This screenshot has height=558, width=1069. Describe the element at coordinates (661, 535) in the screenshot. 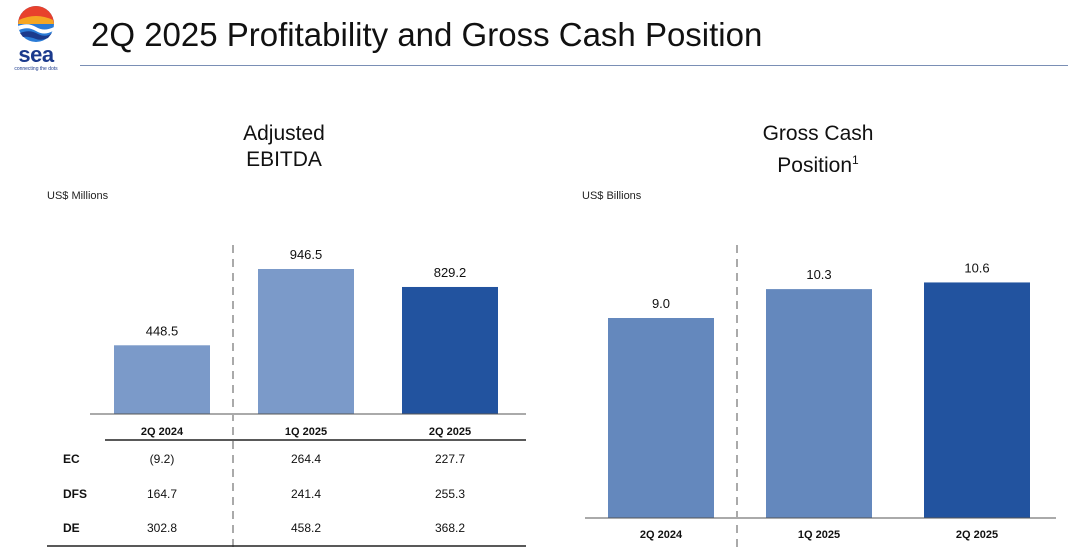

I see `cash-category-label: 2Q 2024` at that location.